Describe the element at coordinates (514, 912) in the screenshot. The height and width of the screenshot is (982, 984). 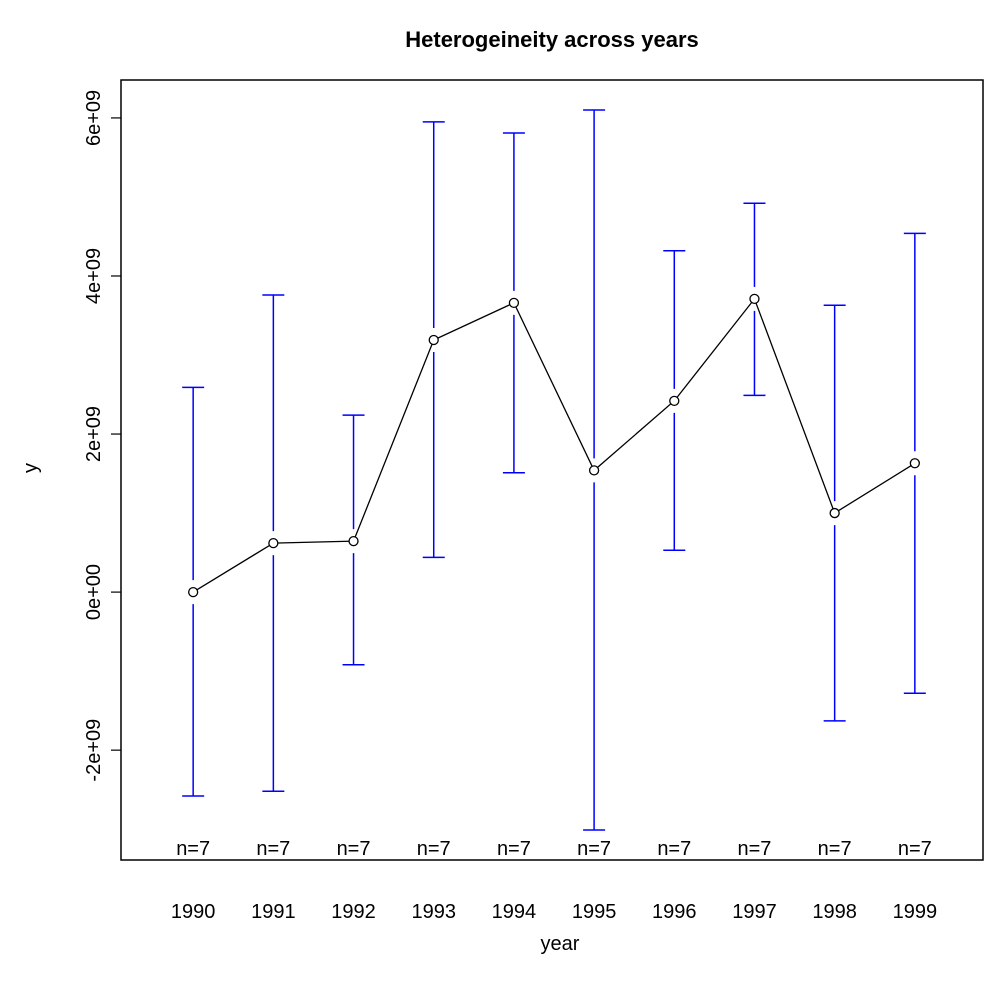
I see `x-tick-label: 1994` at that location.